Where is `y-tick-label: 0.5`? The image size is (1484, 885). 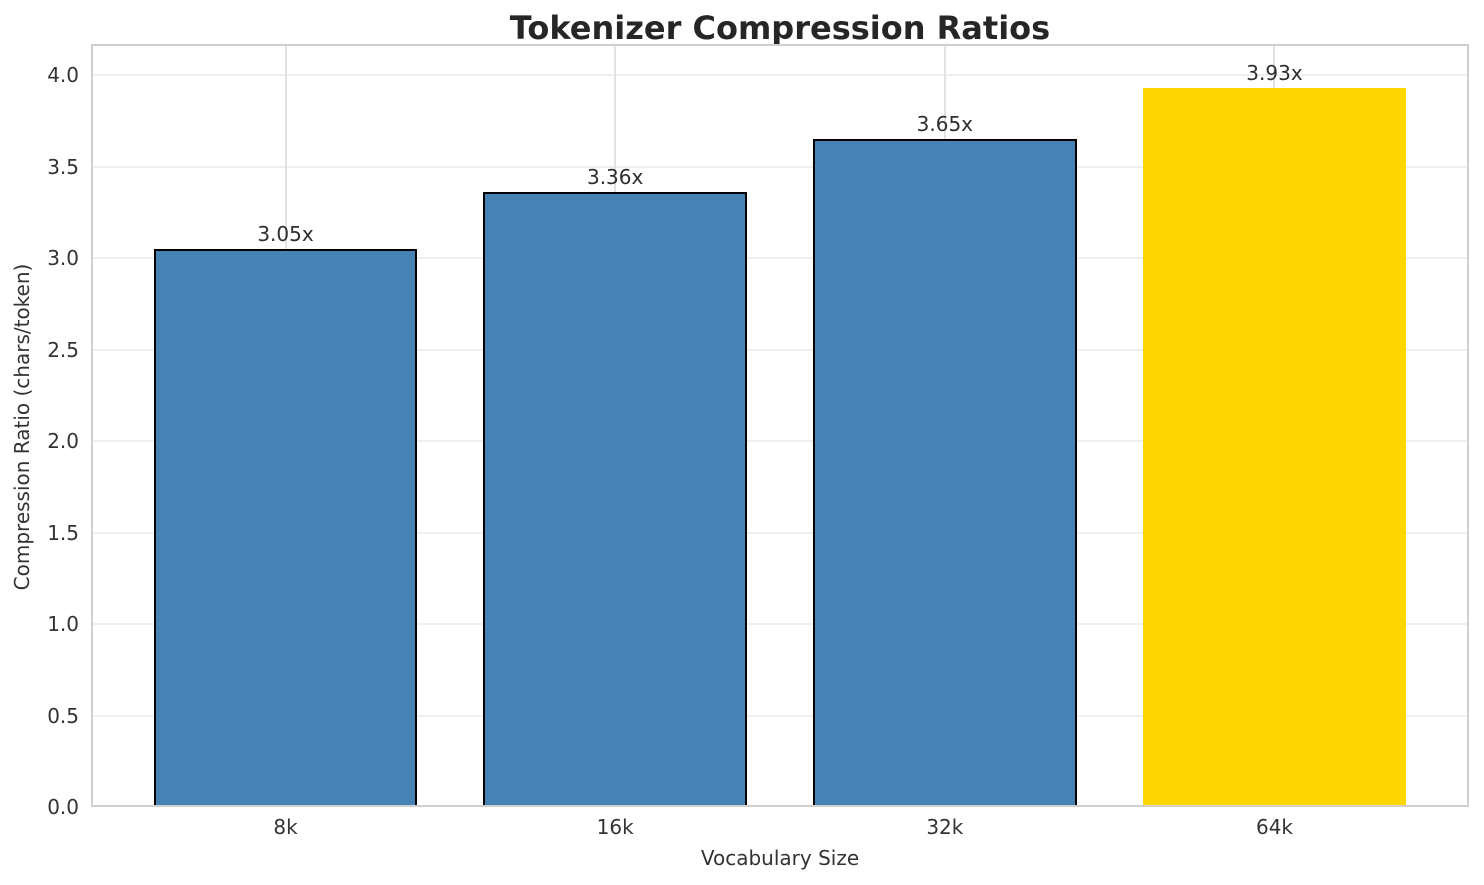 y-tick-label: 0.5 is located at coordinates (63, 715).